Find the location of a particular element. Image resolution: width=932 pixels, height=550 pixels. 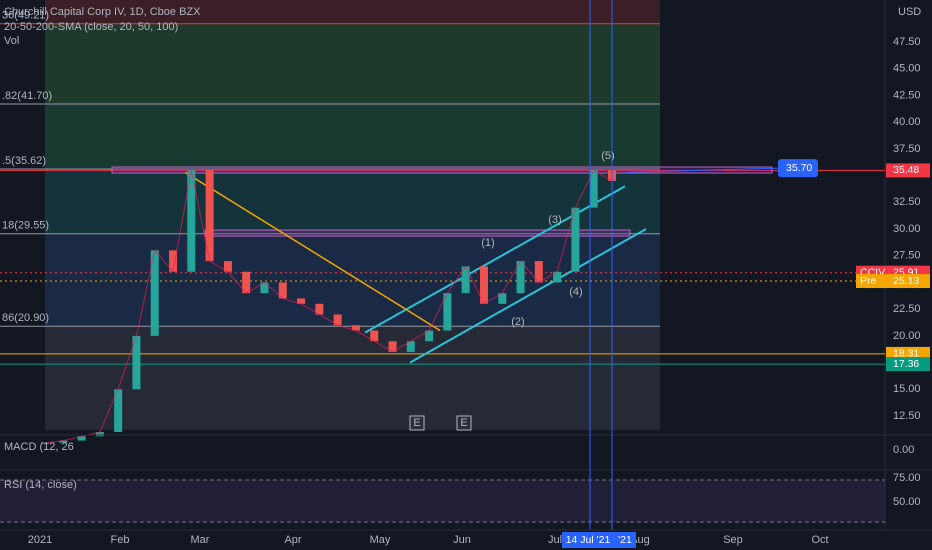

fib-label: .5(35.62) is located at coordinates (24, 161).